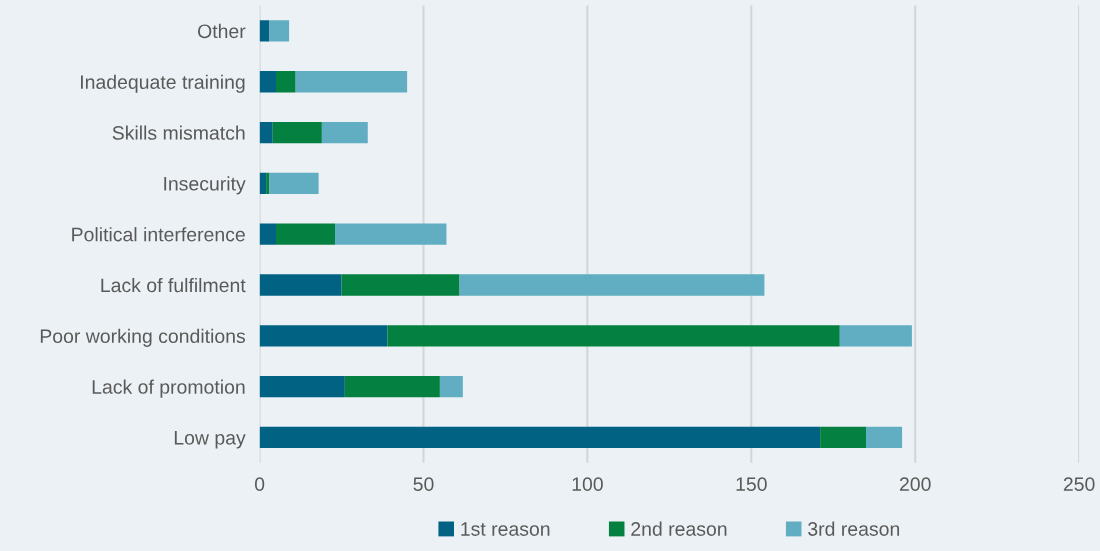 The height and width of the screenshot is (551, 1100). Describe the element at coordinates (587, 484) in the screenshot. I see `x-tick-label: 100` at that location.